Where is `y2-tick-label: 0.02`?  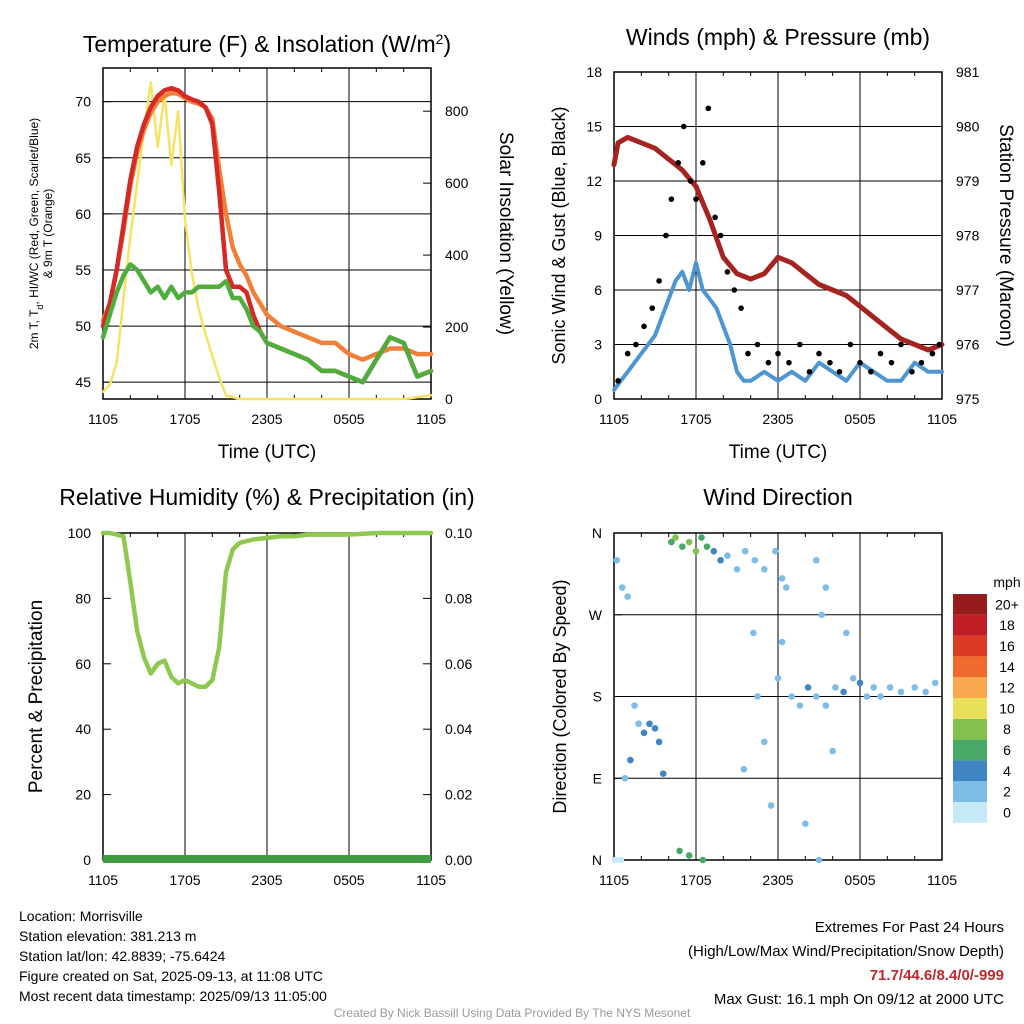
y2-tick-label: 0.02 is located at coordinates (458, 795).